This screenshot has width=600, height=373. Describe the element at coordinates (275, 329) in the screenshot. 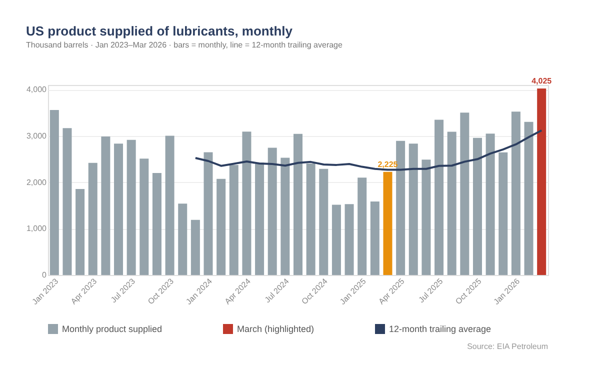

I see `legend-label: March (highlighted)` at that location.